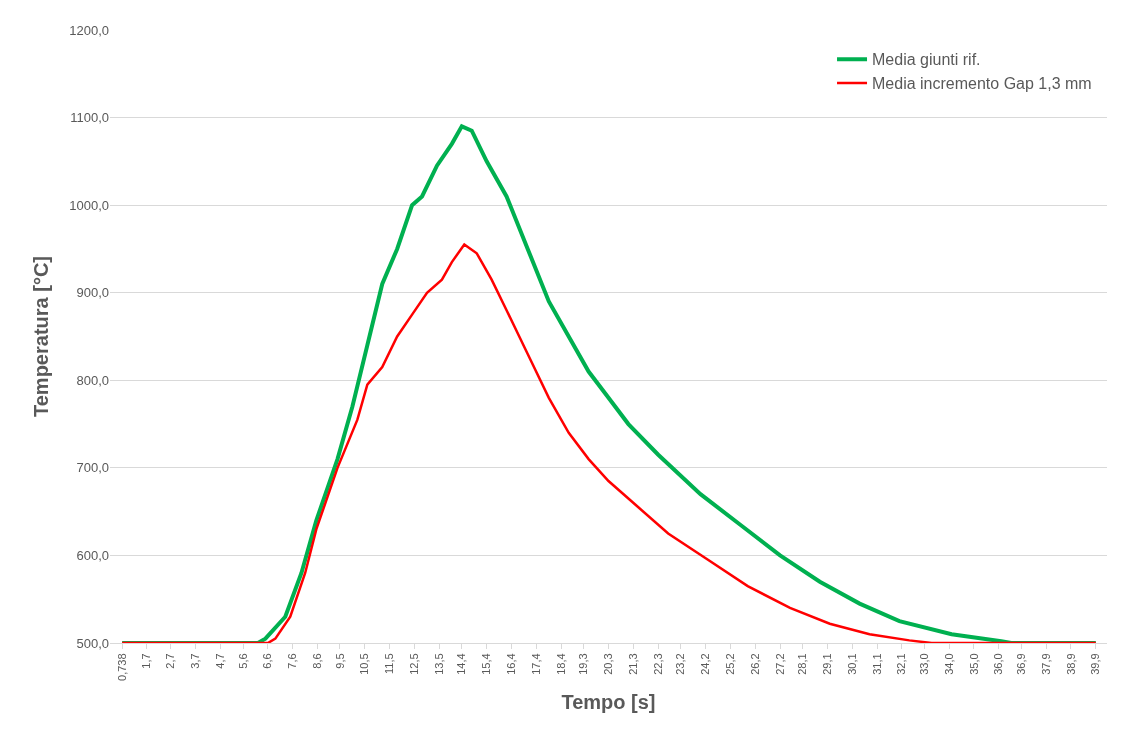 The image size is (1127, 753). Describe the element at coordinates (560, 664) in the screenshot. I see `x-tick-label: 18,4` at that location.